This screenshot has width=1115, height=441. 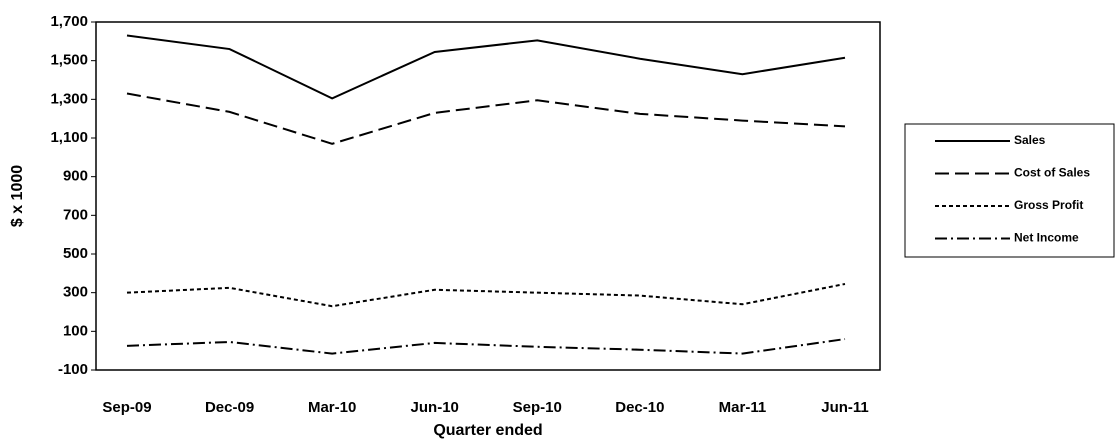 I want to click on y-axis-title: $ x 1000, so click(x=17, y=196).